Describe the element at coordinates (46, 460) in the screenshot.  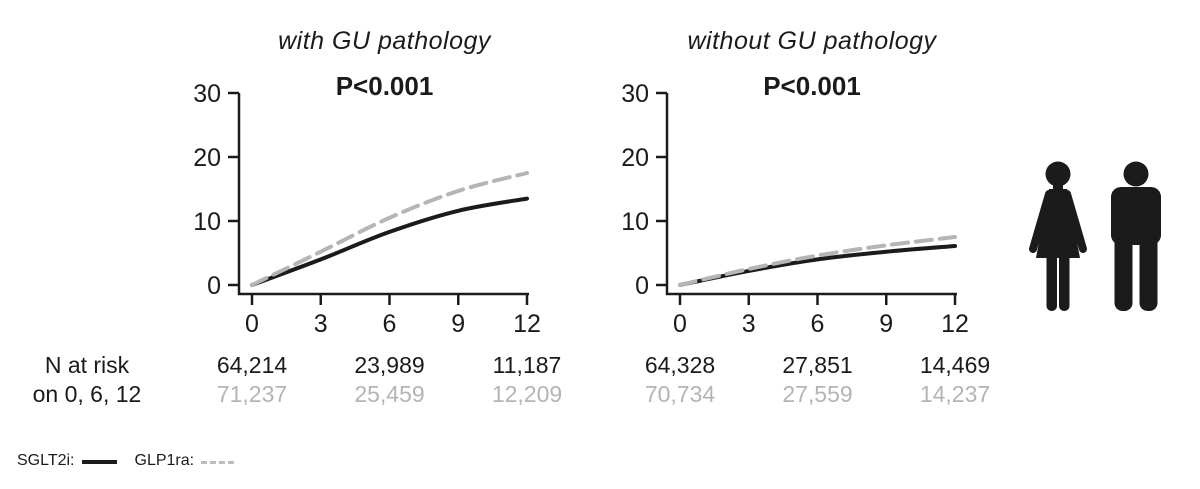
I see `legend-label-sglt2i: SGLT2i:` at that location.